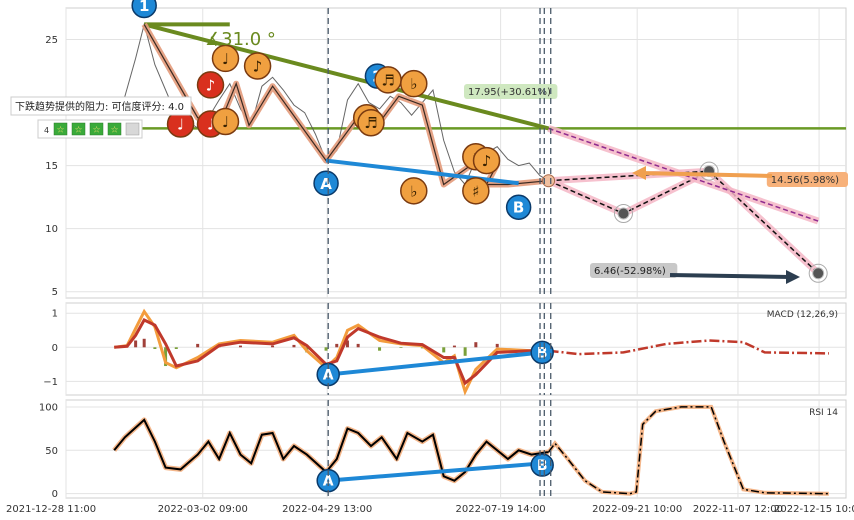  I want to click on lower-target-label: 6.46(-52.98%), so click(630, 271).